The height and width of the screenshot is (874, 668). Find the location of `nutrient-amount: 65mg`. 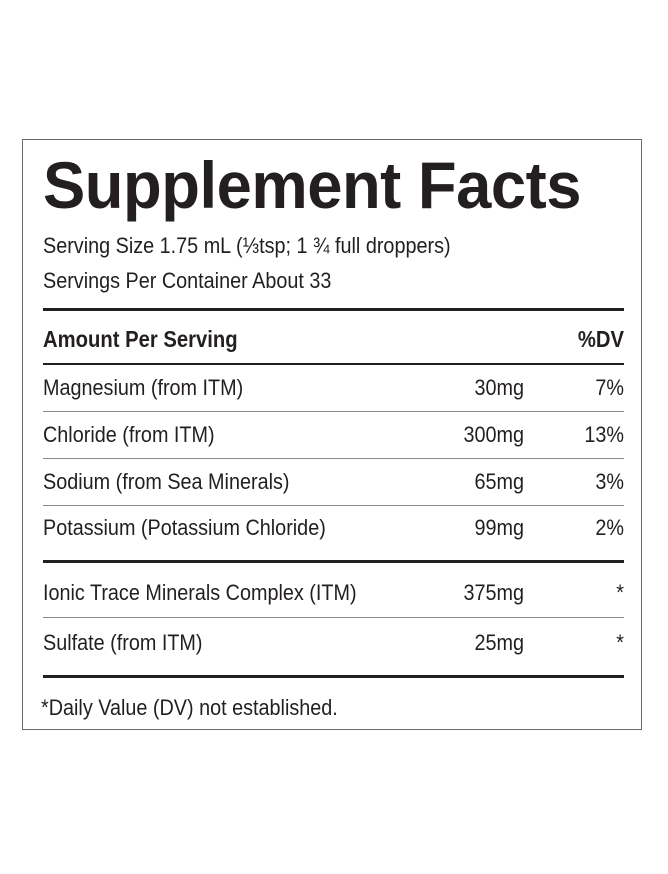

nutrient-amount: 65mg is located at coordinates (499, 481).